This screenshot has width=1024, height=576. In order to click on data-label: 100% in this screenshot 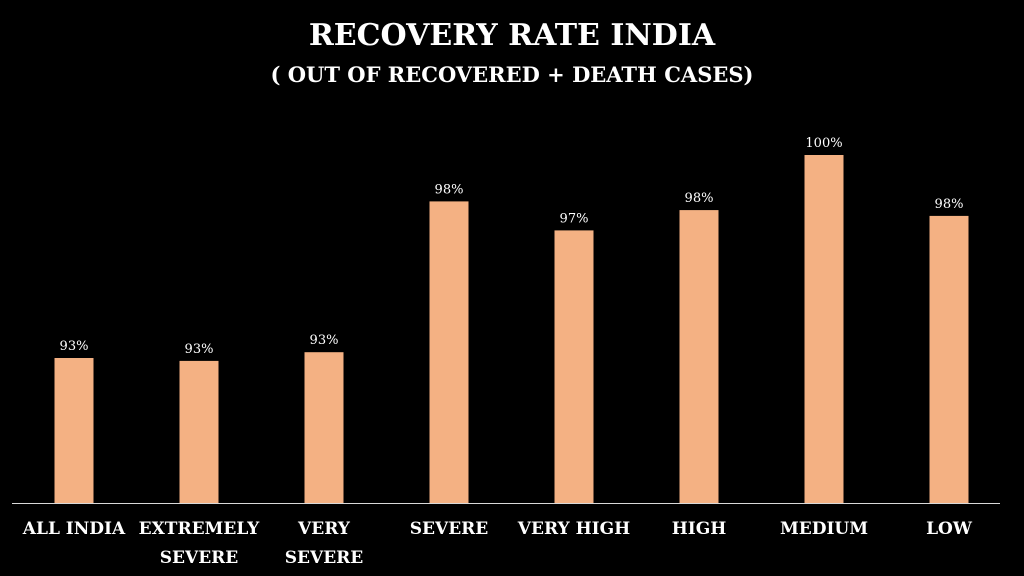, I will do `click(823, 143)`.